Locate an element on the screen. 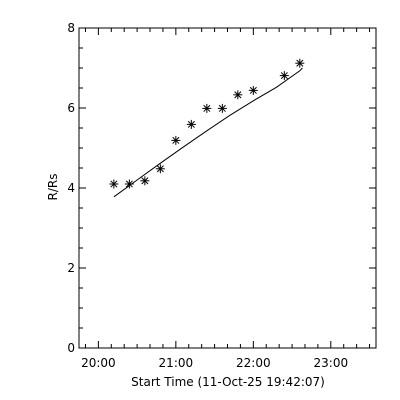 Image resolution: width=400 pixels, height=400 pixels. y-tick-label: 2 is located at coordinates (71, 268).